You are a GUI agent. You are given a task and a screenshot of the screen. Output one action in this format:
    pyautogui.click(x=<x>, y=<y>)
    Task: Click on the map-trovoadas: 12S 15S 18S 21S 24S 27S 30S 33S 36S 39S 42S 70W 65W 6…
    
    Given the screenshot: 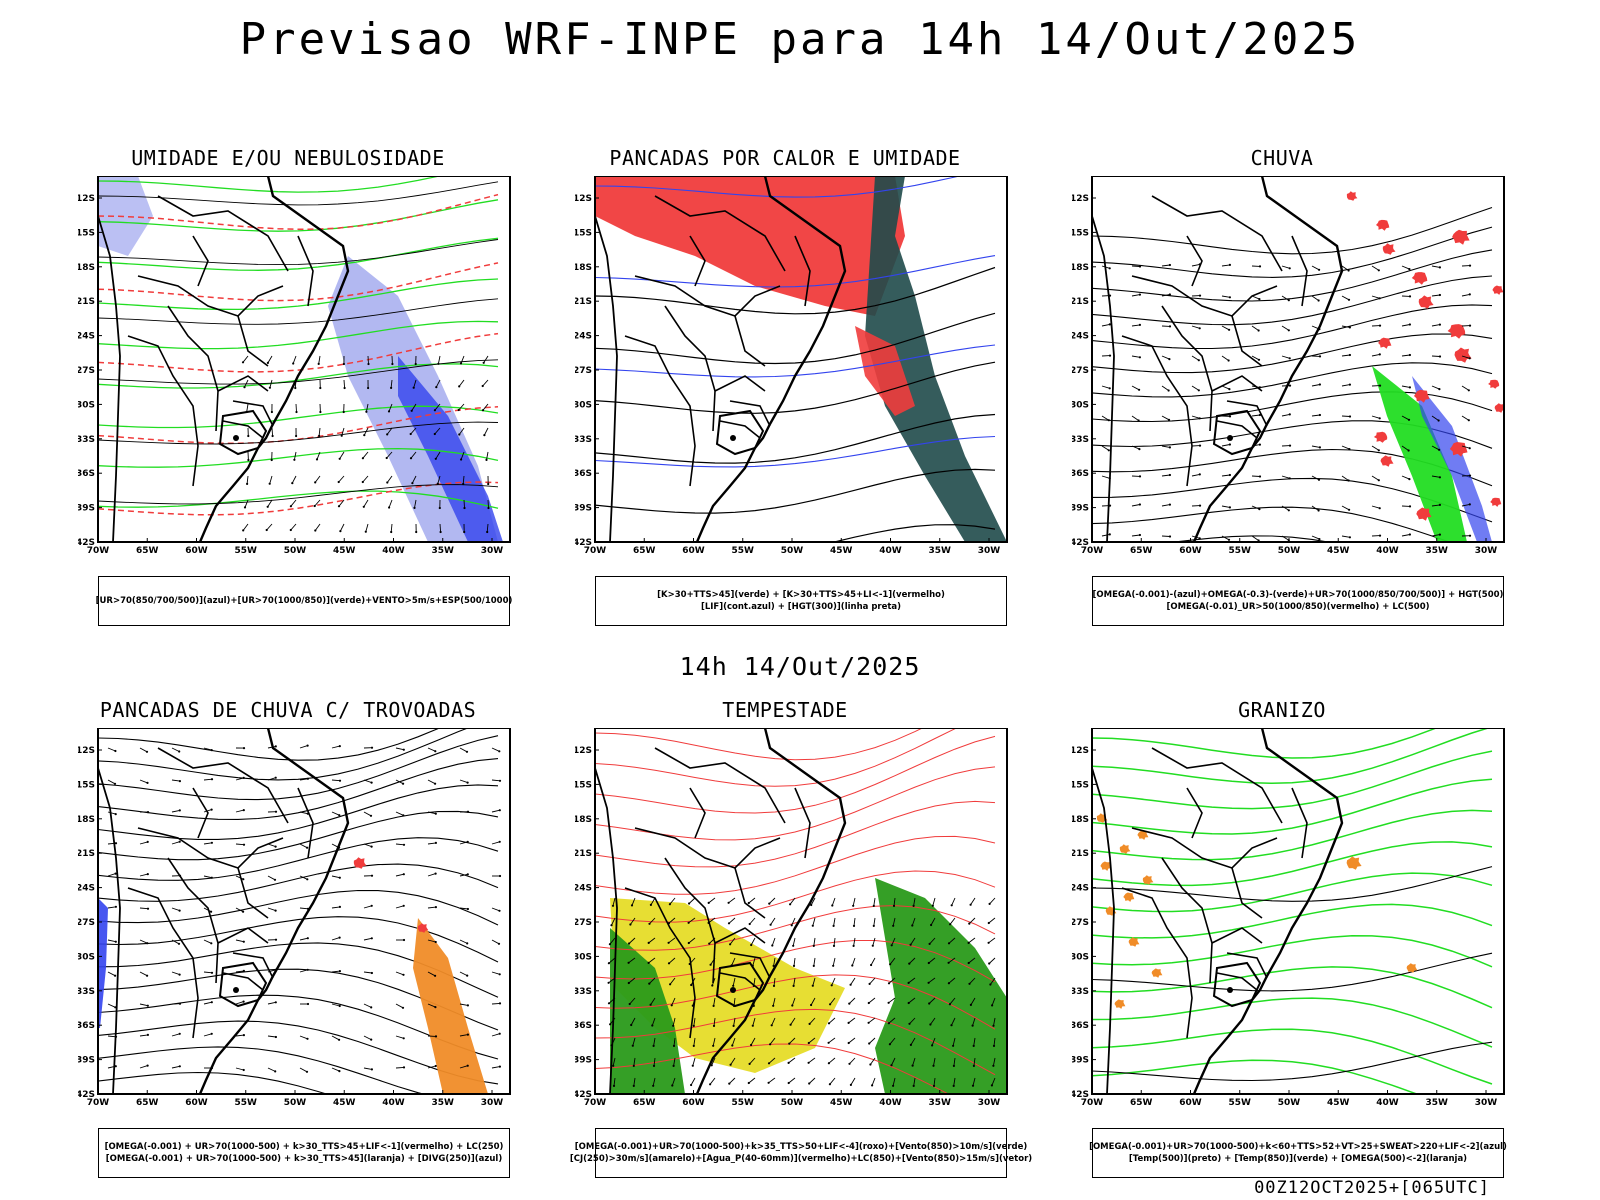 What is the action you would take?
    pyautogui.click(x=298, y=928)
    